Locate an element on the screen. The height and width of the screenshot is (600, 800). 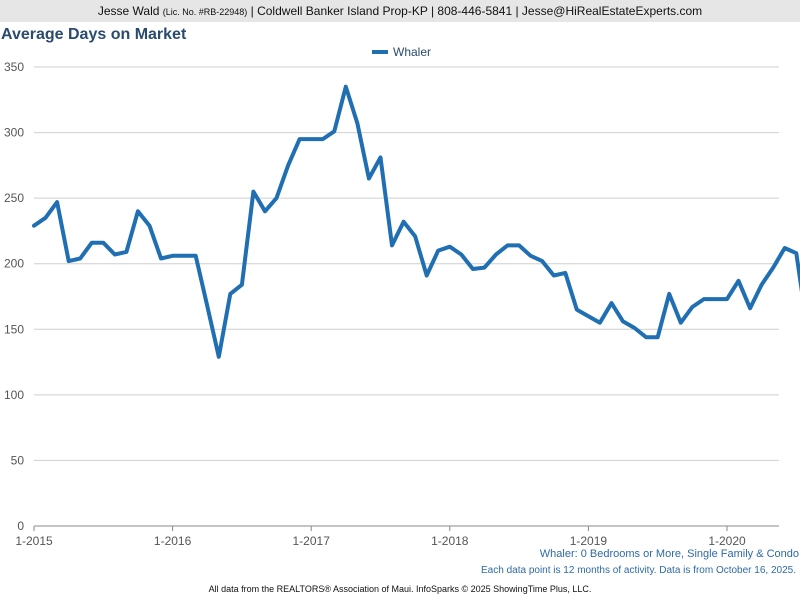
x-tick-label: 1-2015 is located at coordinates (34, 541).